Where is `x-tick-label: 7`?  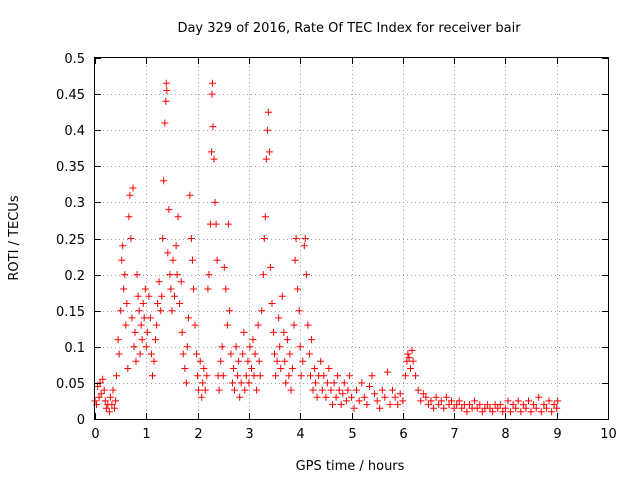
x-tick-label: 7 is located at coordinates (454, 434).